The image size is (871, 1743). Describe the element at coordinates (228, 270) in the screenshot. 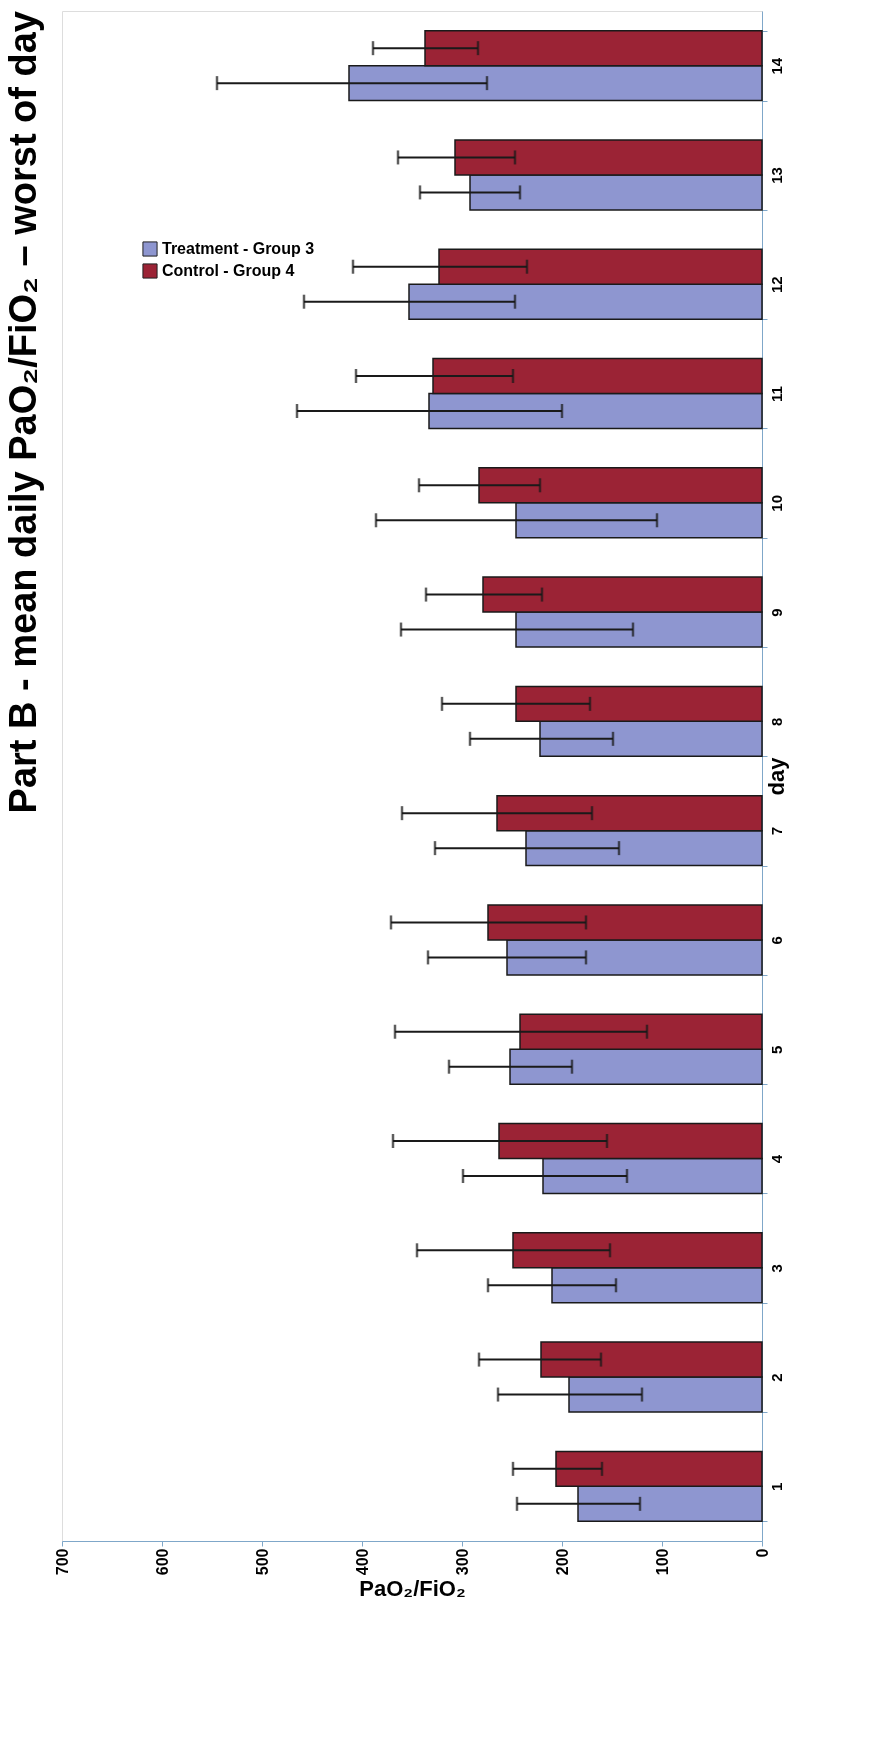

I see `legend-label: Control - Group 4` at that location.